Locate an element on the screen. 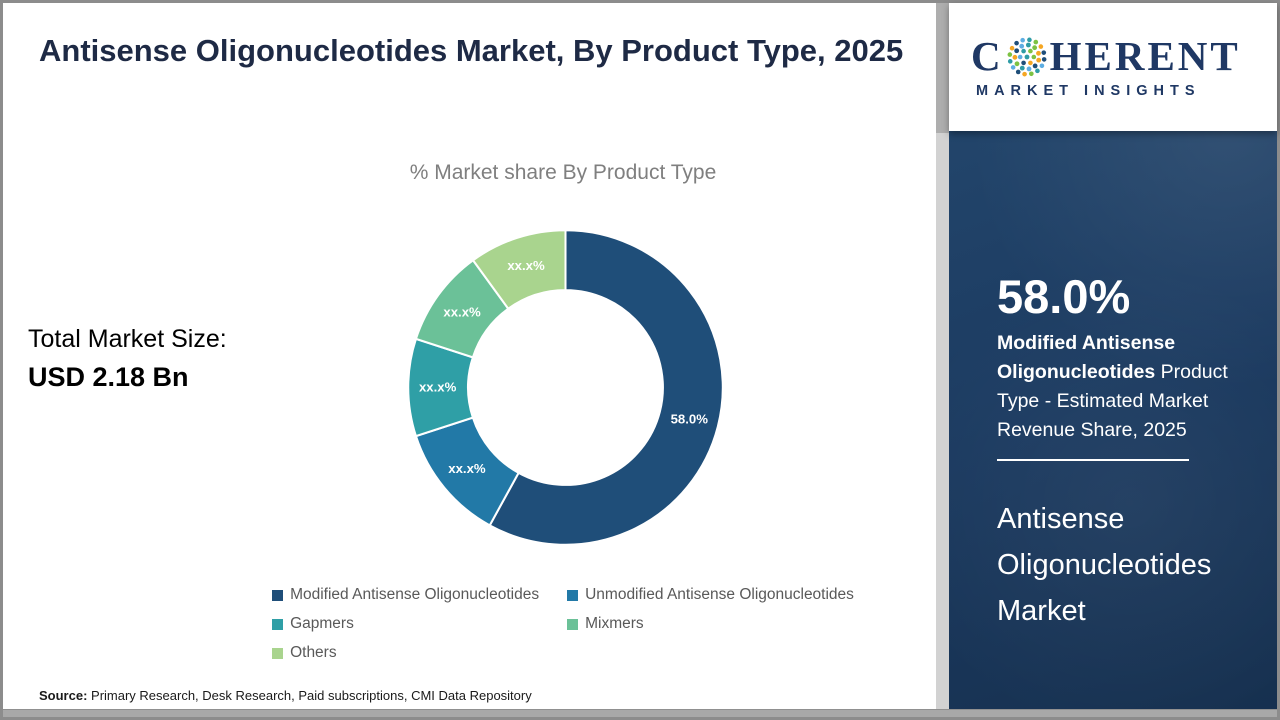 The width and height of the screenshot is (1280, 720). legend-label: Modified Antisense Oligonucleotides is located at coordinates (415, 594).